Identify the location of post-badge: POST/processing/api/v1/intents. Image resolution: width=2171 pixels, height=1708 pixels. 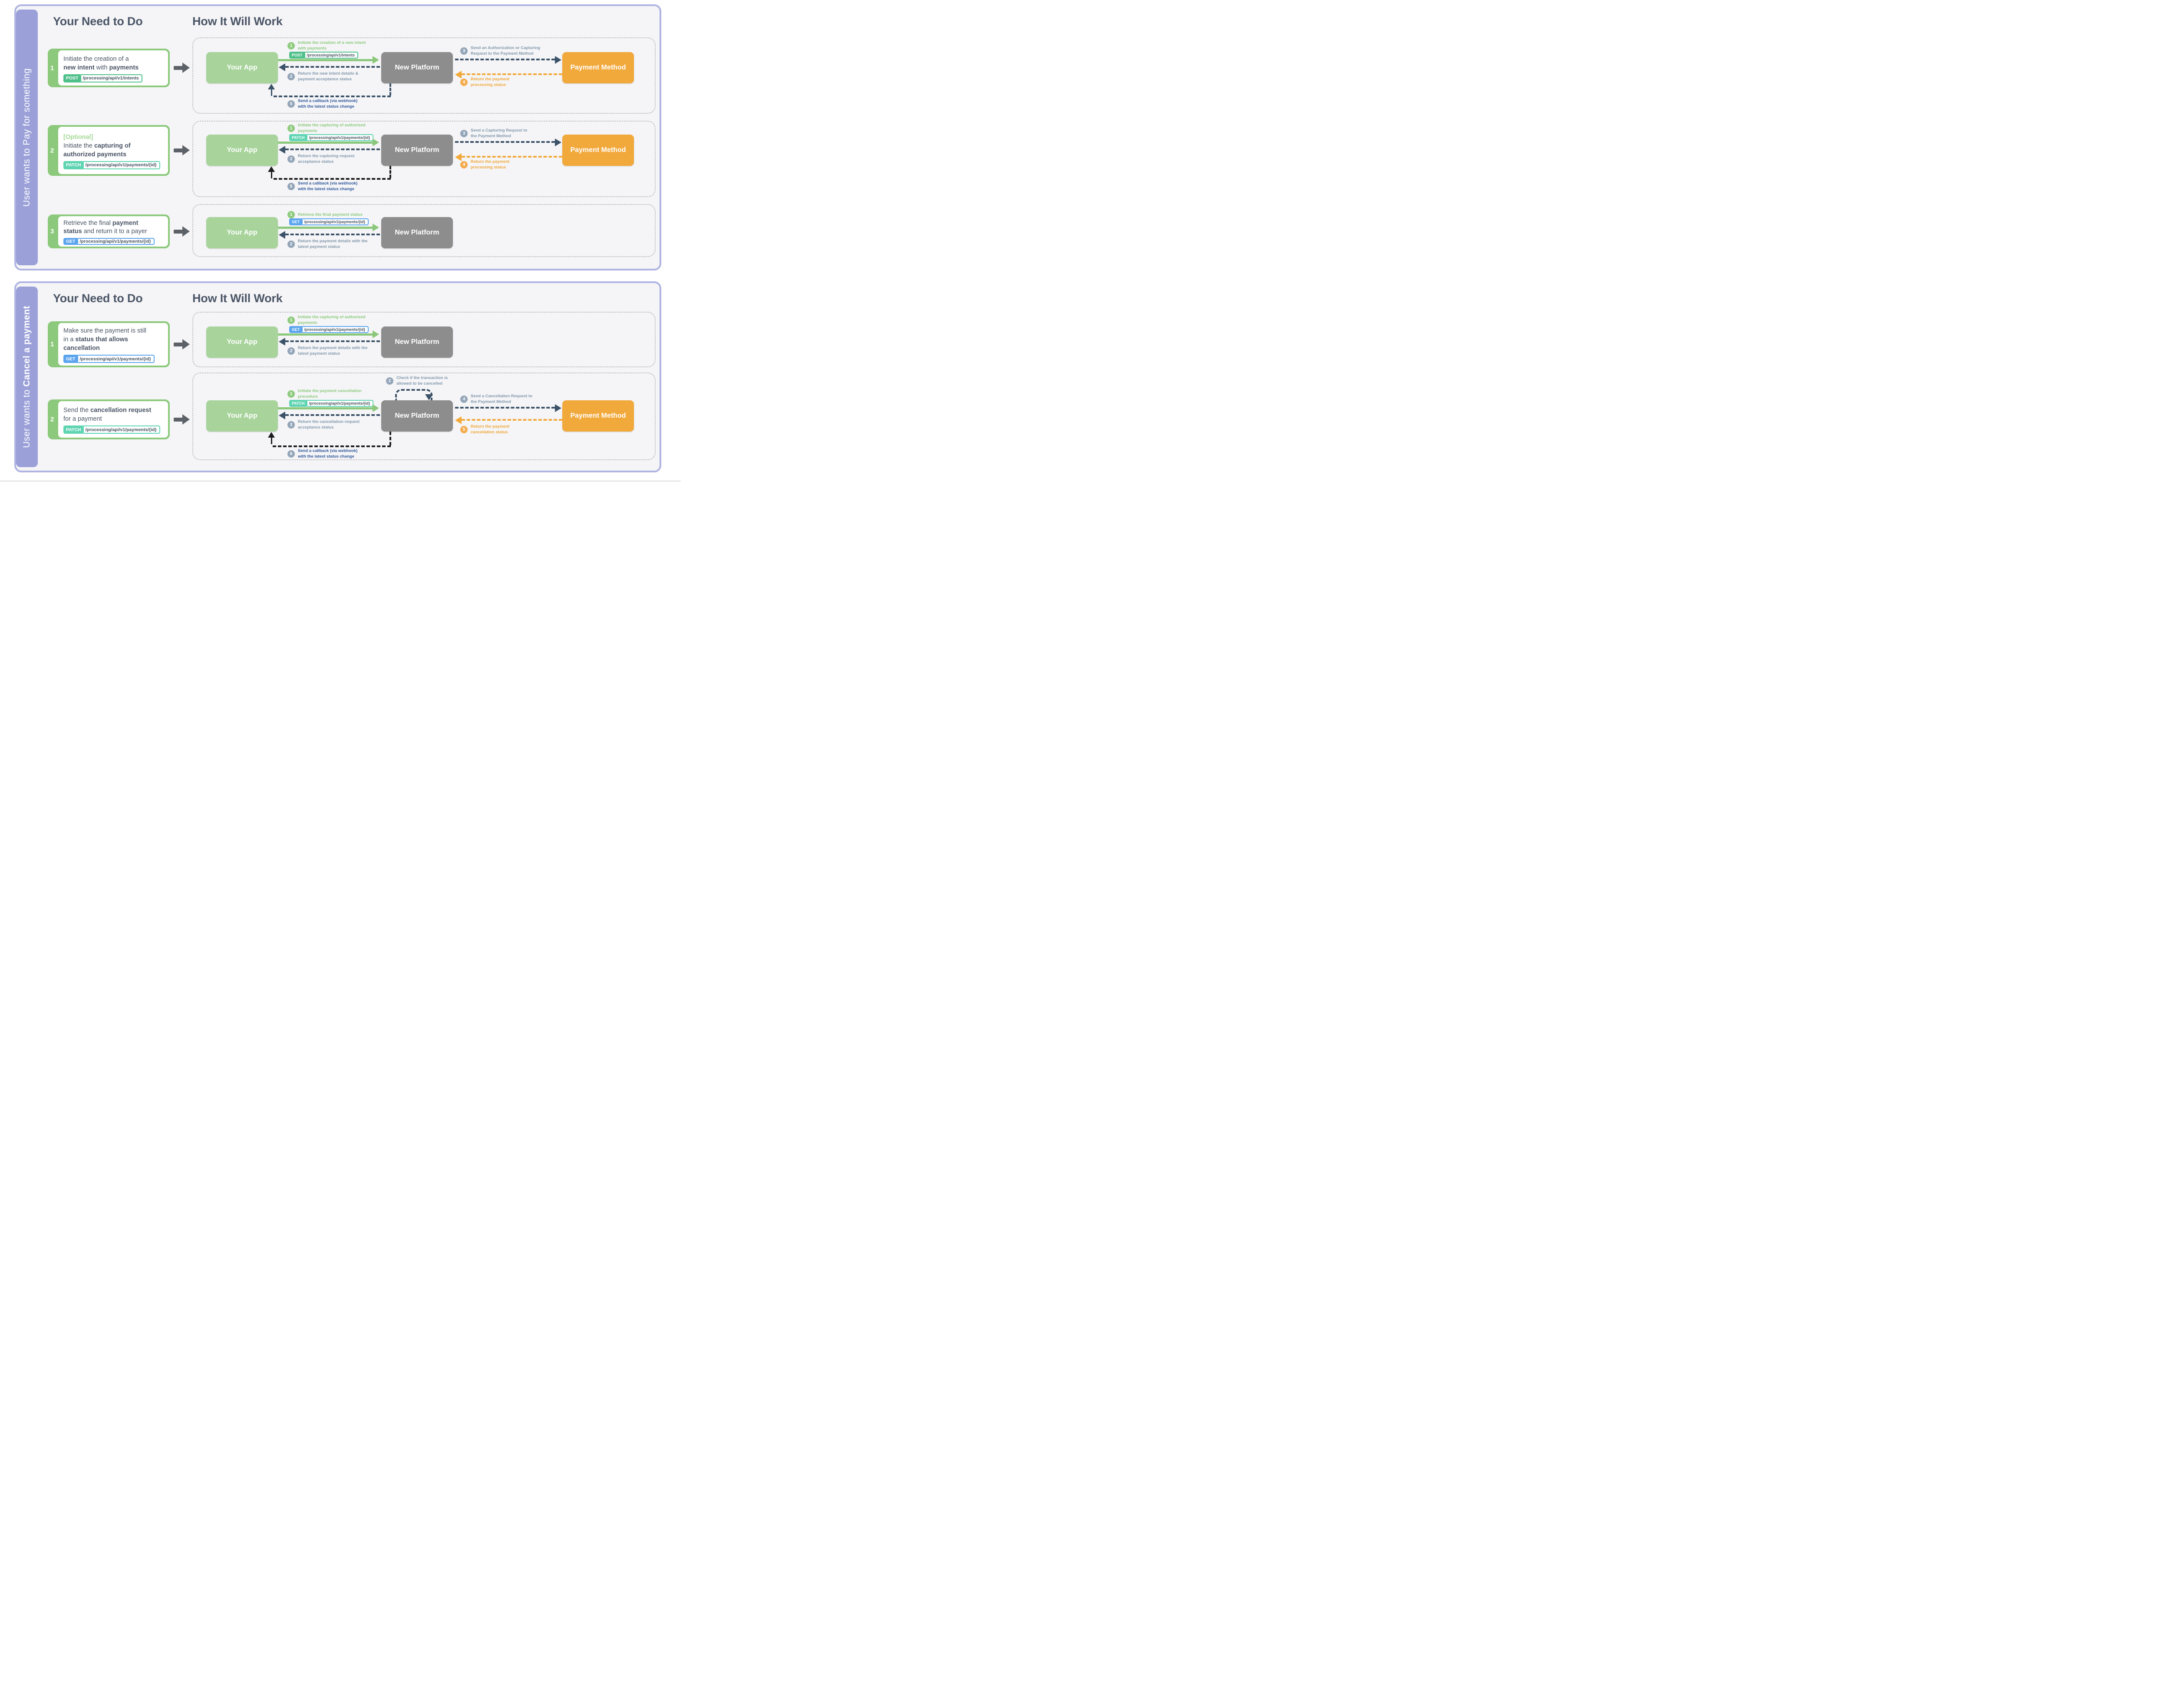
(324, 55).